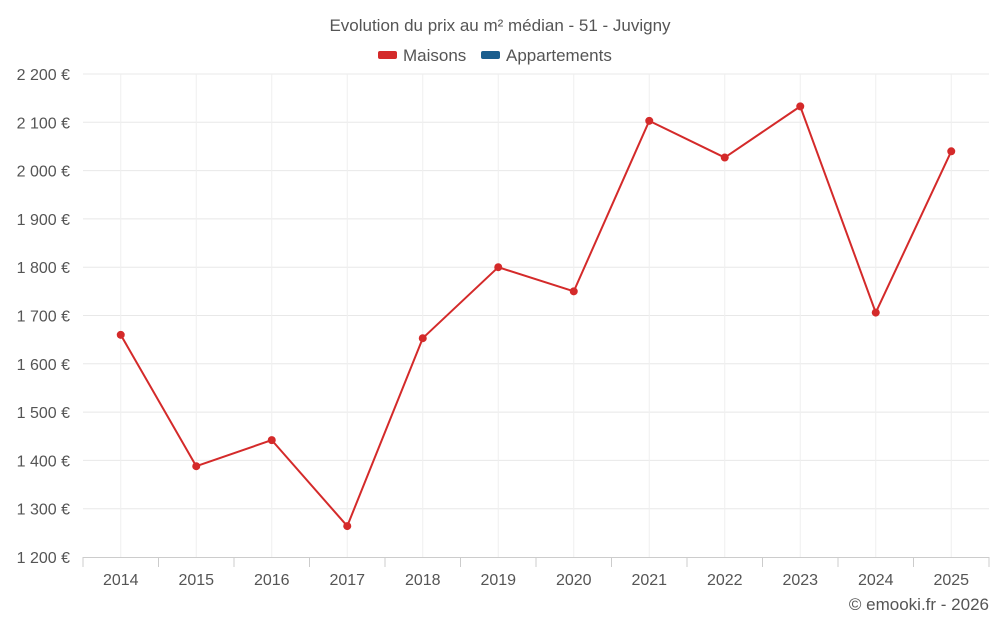 Image resolution: width=1000 pixels, height=630 pixels. I want to click on y-tick-label: 1 800 €, so click(43, 268).